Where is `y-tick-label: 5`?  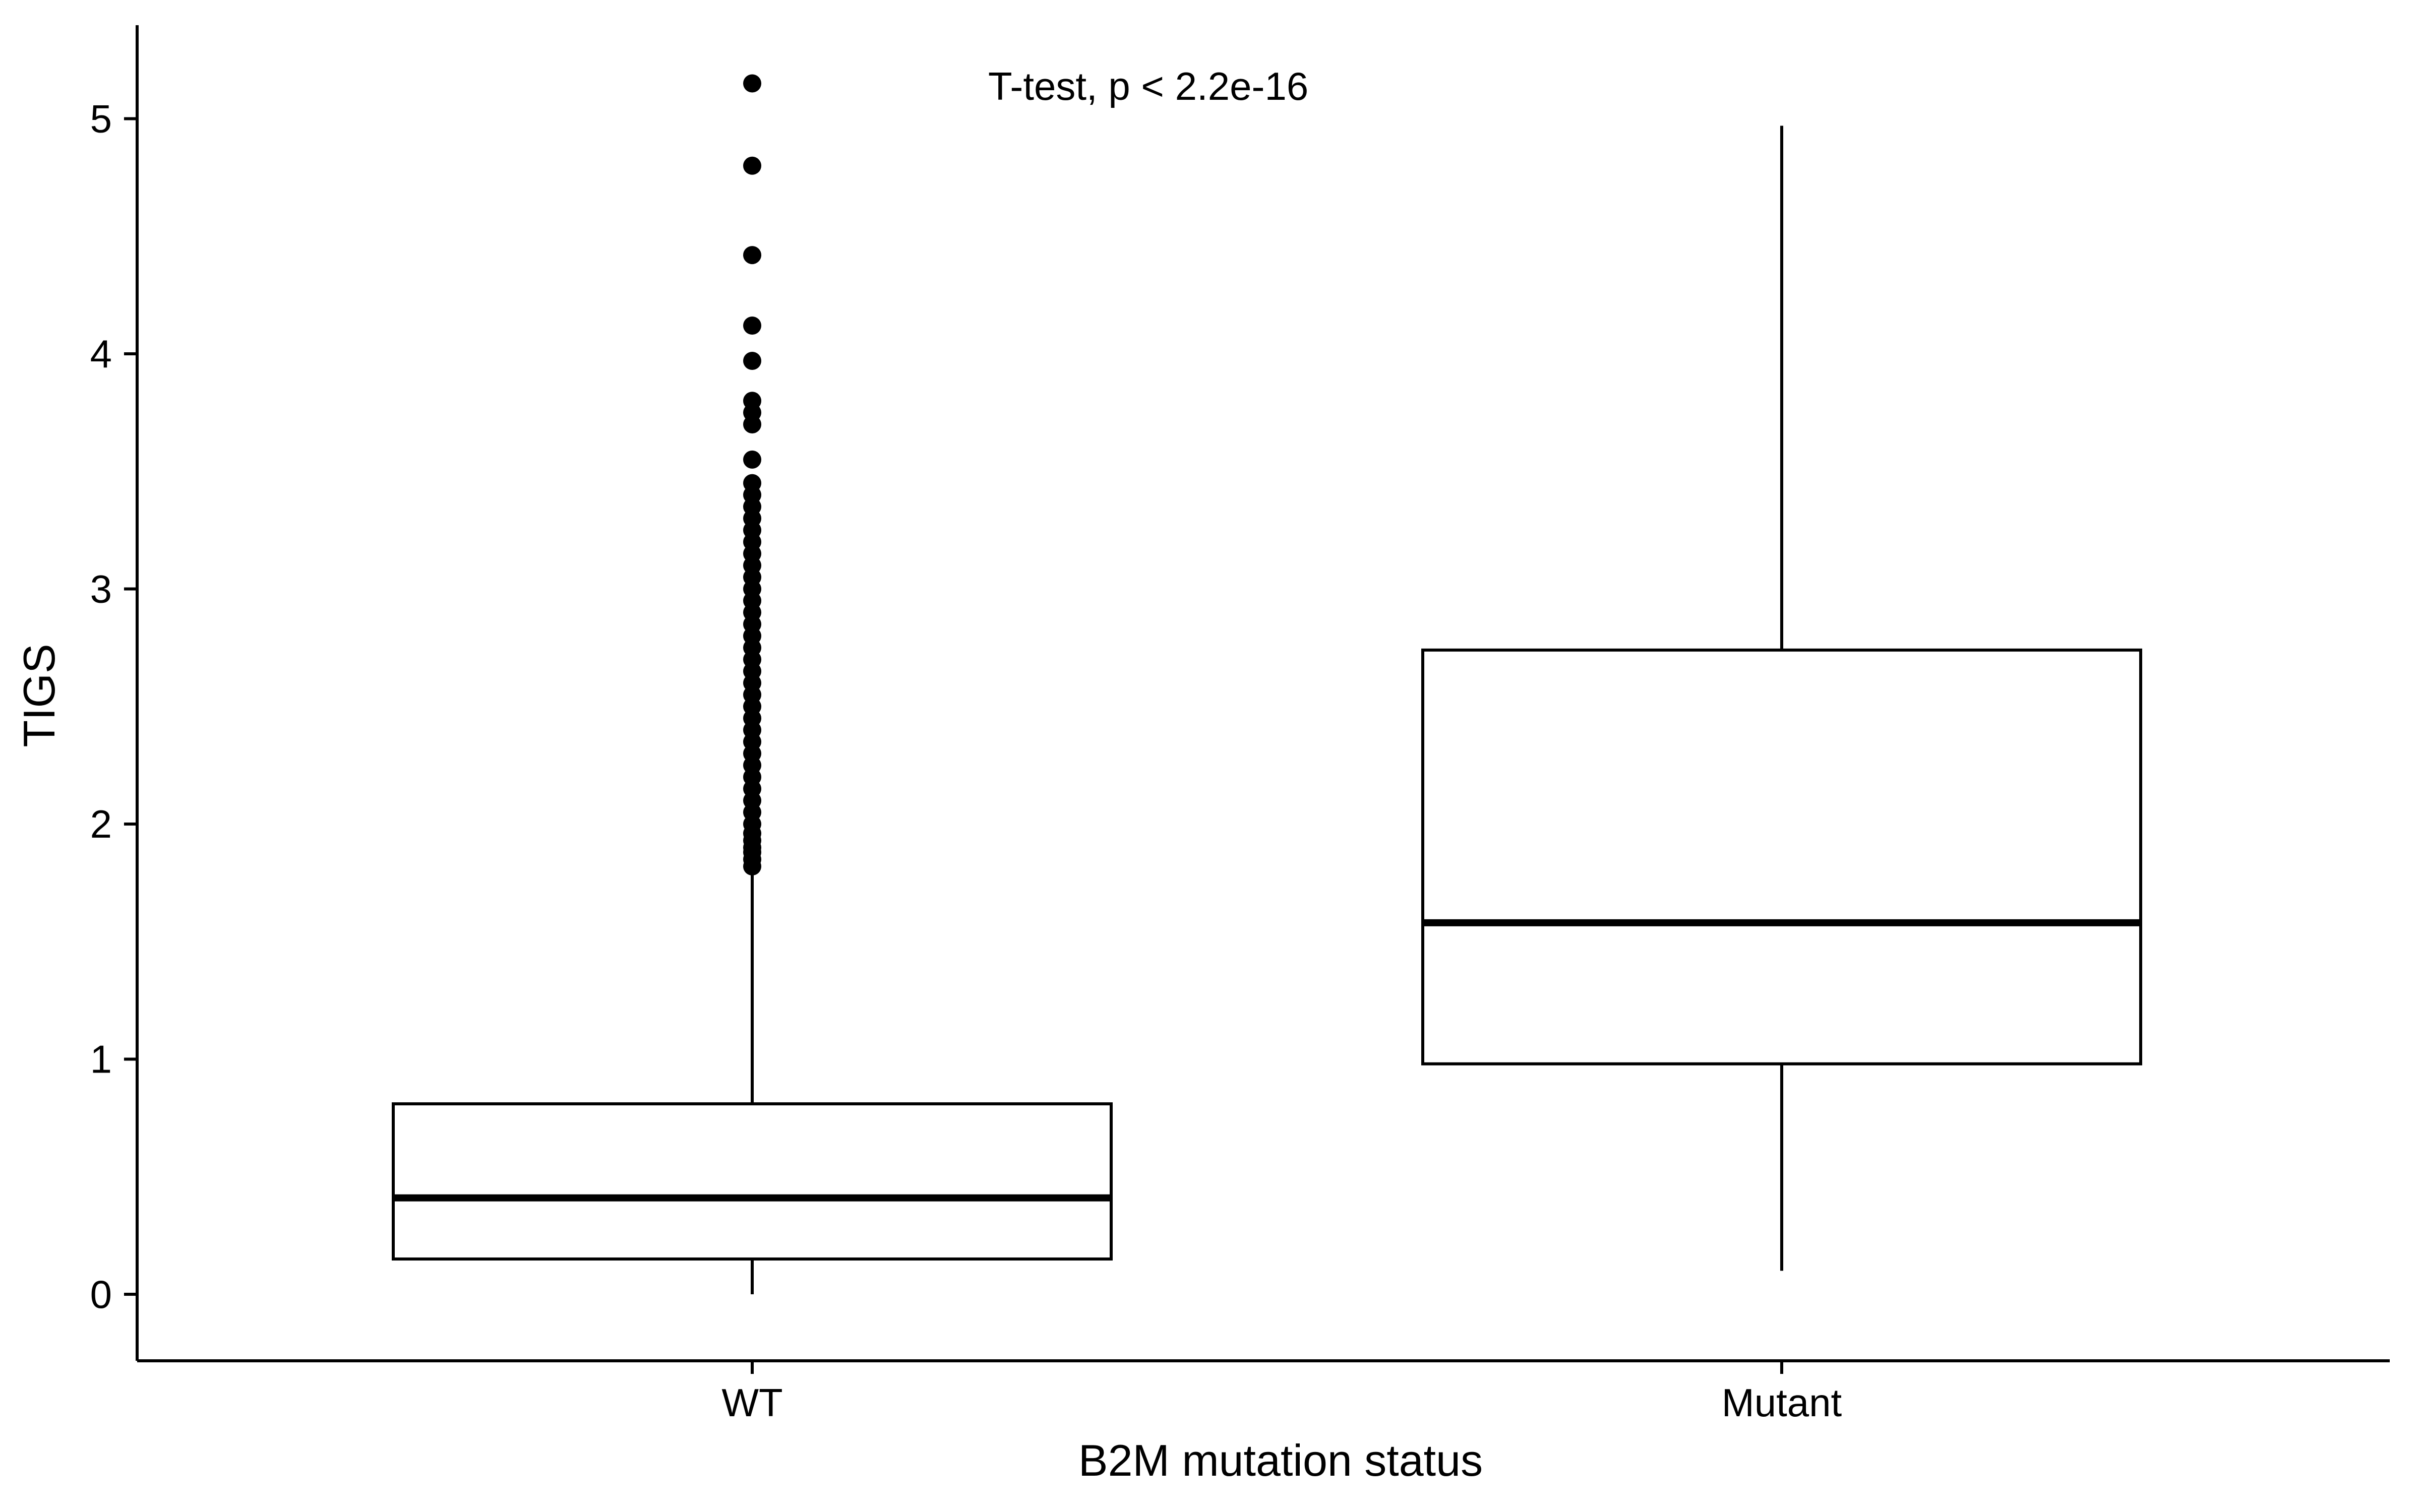
y-tick-label: 5 is located at coordinates (101, 119).